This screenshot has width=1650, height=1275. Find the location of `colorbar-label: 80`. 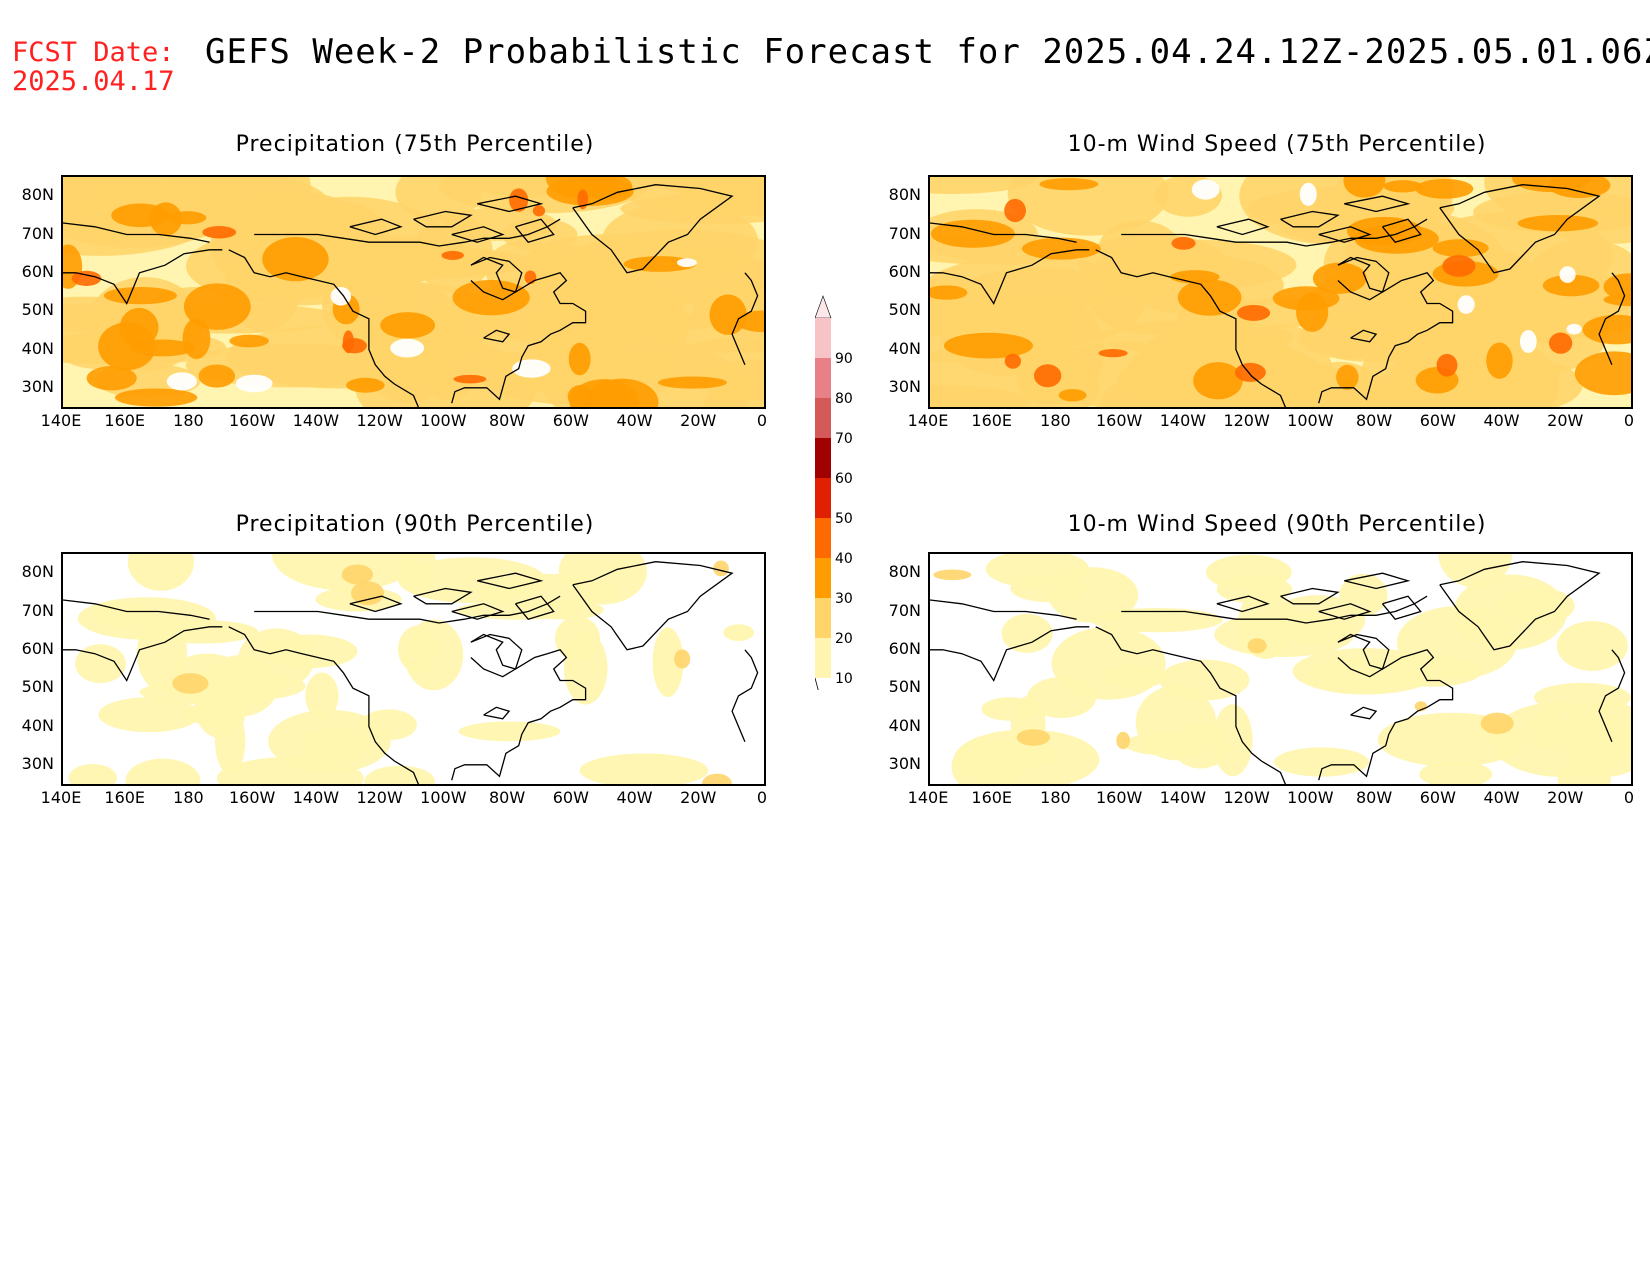

colorbar-label: 80 is located at coordinates (844, 399).